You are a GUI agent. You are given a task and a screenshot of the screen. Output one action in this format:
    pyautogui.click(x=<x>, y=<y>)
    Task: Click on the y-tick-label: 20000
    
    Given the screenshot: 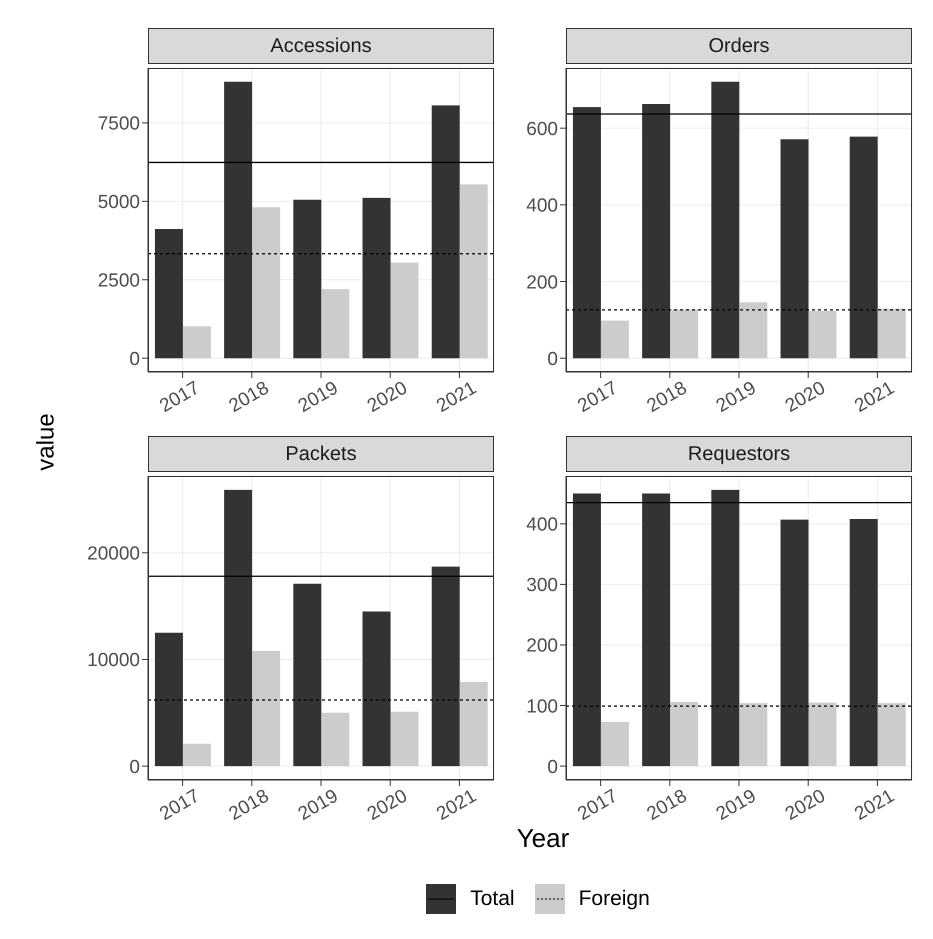 What is the action you would take?
    pyautogui.click(x=113, y=554)
    